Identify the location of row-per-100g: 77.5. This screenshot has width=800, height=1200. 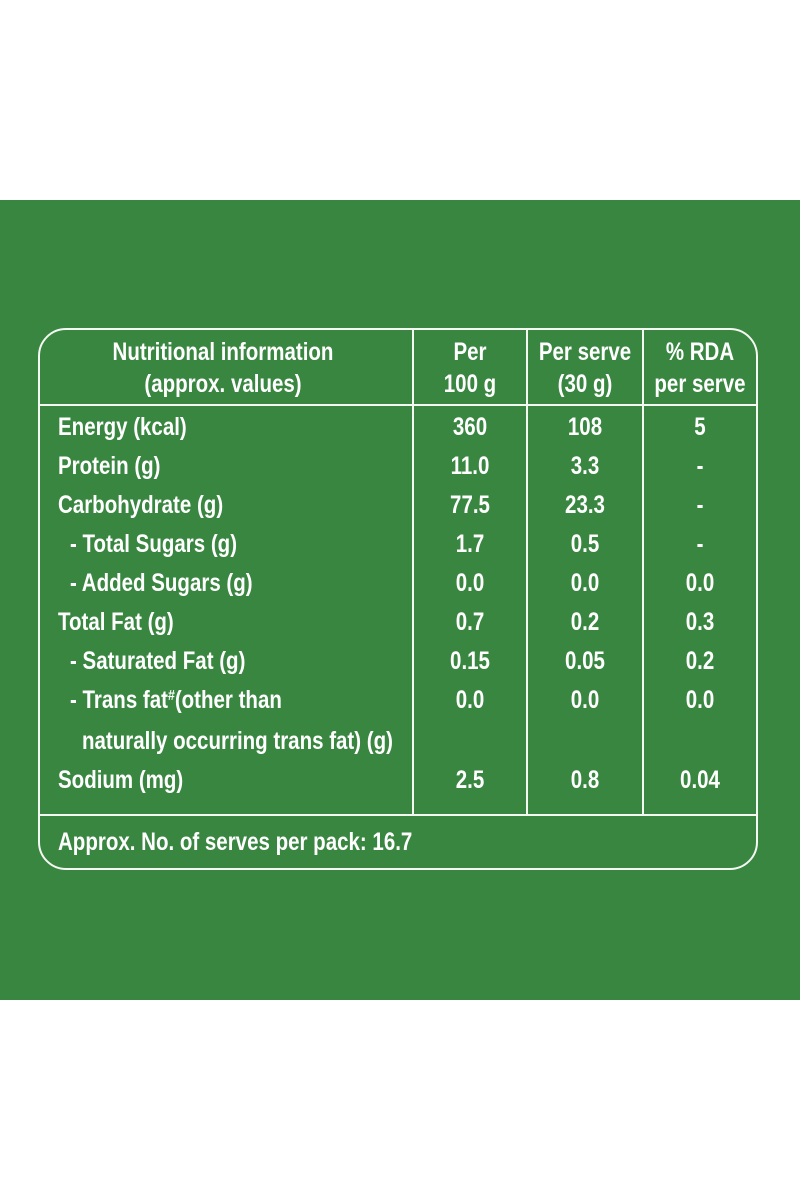
(470, 505).